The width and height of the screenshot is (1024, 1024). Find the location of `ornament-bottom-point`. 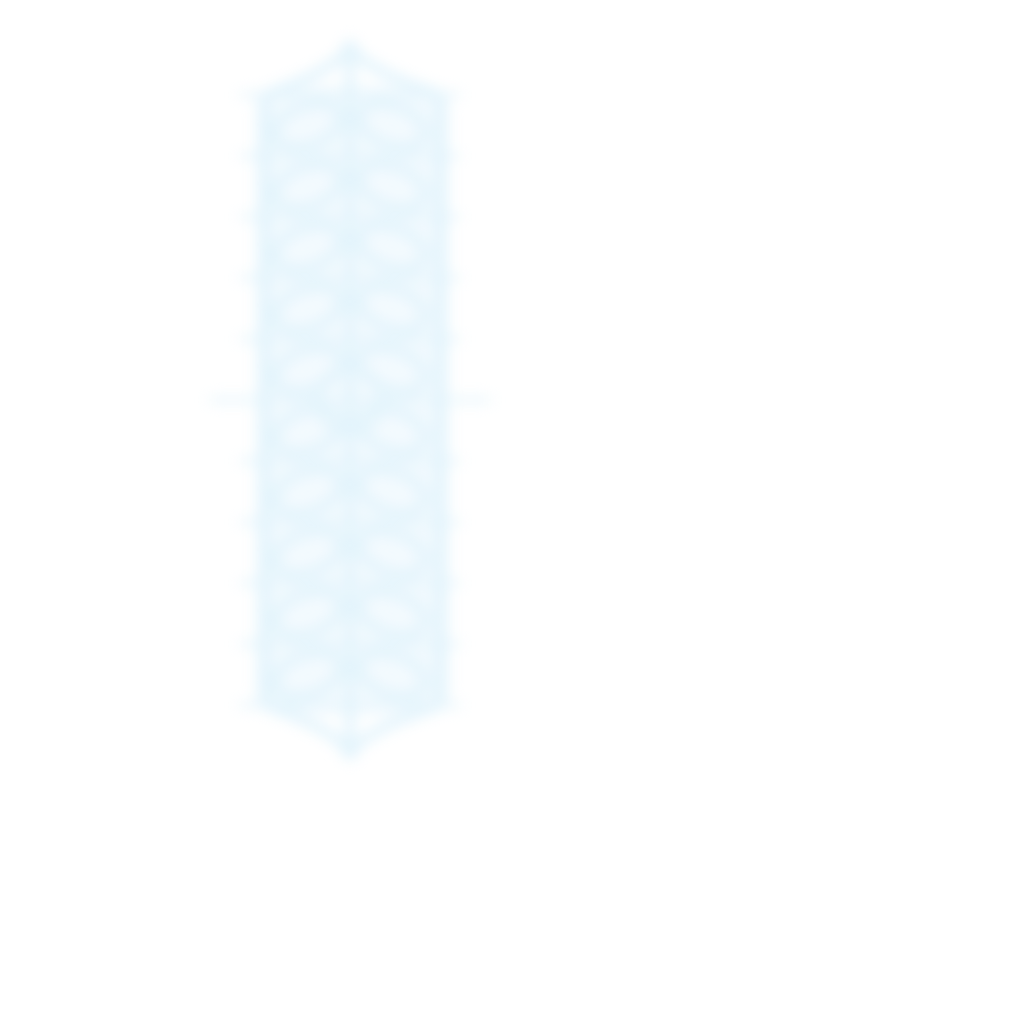

ornament-bottom-point is located at coordinates (352, 730).